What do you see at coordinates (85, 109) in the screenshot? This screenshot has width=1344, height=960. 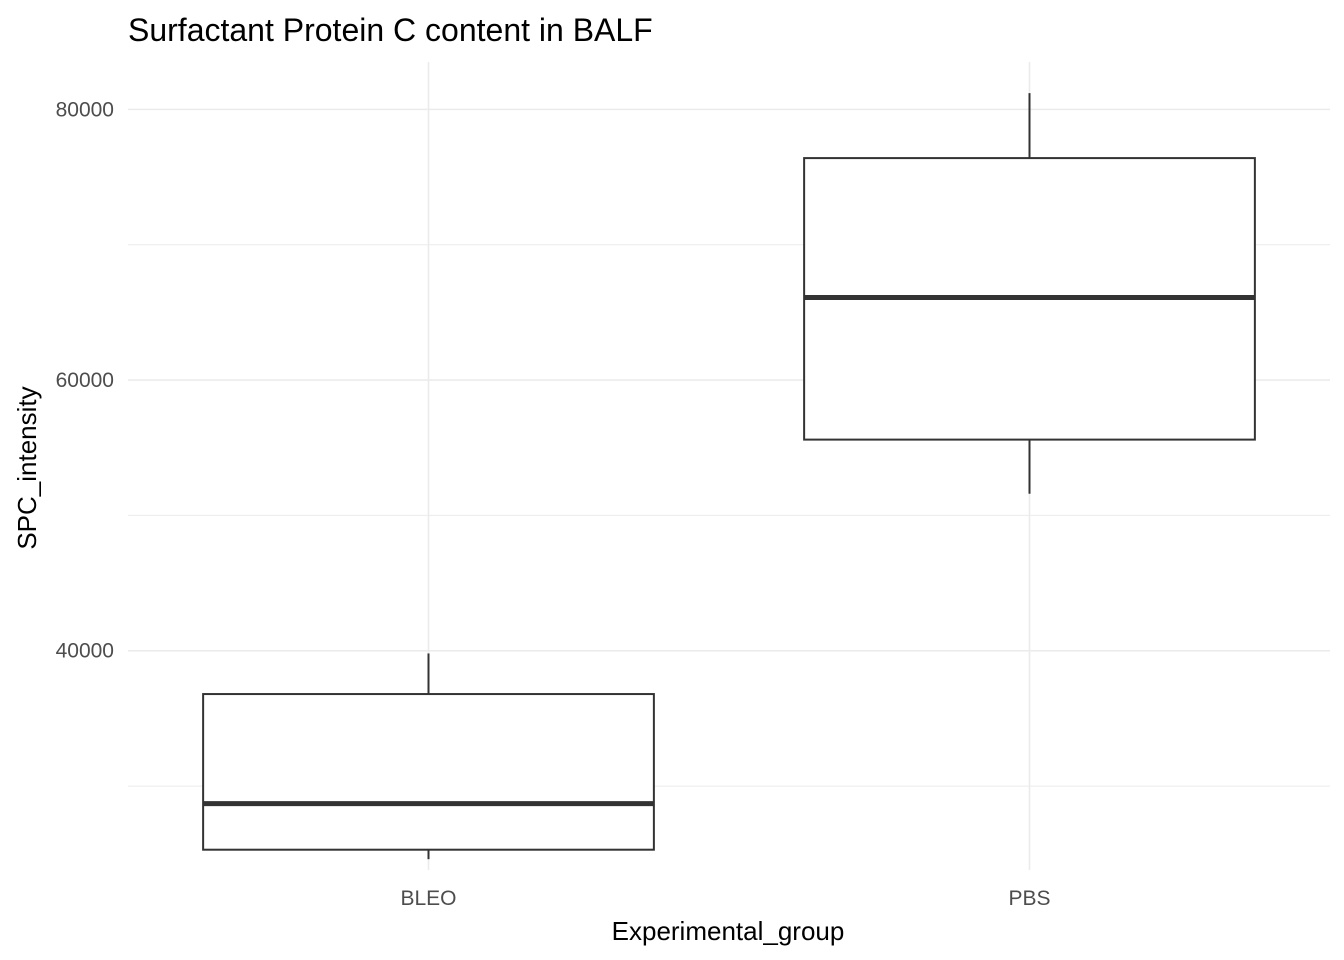 I see `y-tick-label: 80000` at bounding box center [85, 109].